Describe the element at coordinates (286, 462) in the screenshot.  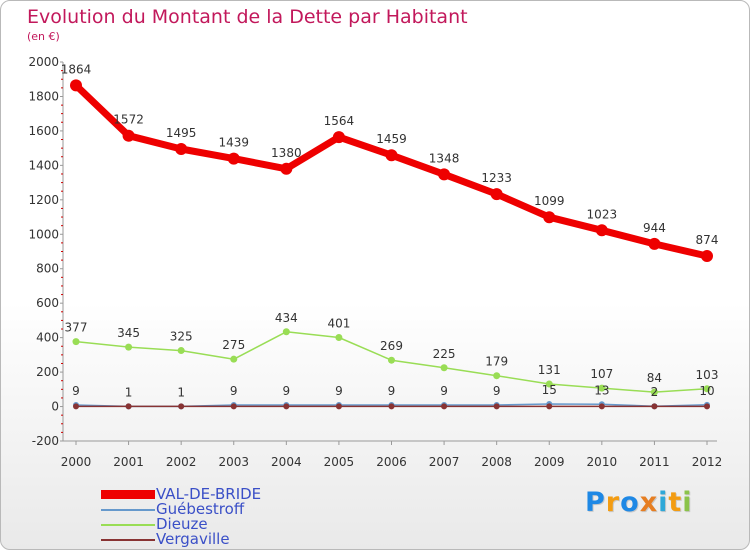
I see `x-tick-label: 2004` at that location.